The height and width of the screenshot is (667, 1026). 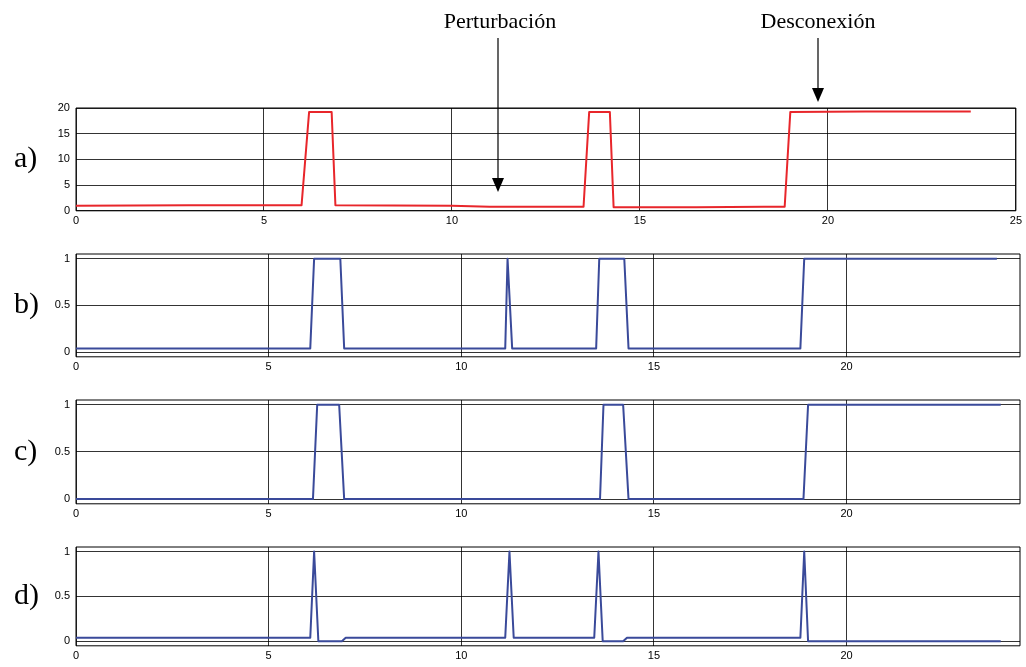 What do you see at coordinates (500, 20) in the screenshot?
I see `text: Perturbación` at bounding box center [500, 20].